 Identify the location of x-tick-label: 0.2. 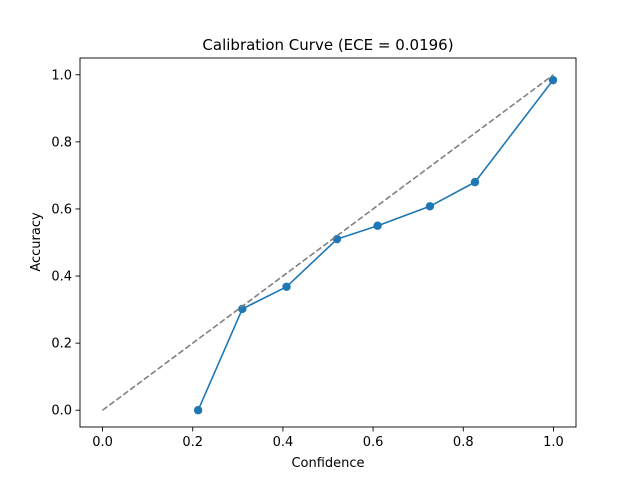
(192, 442).